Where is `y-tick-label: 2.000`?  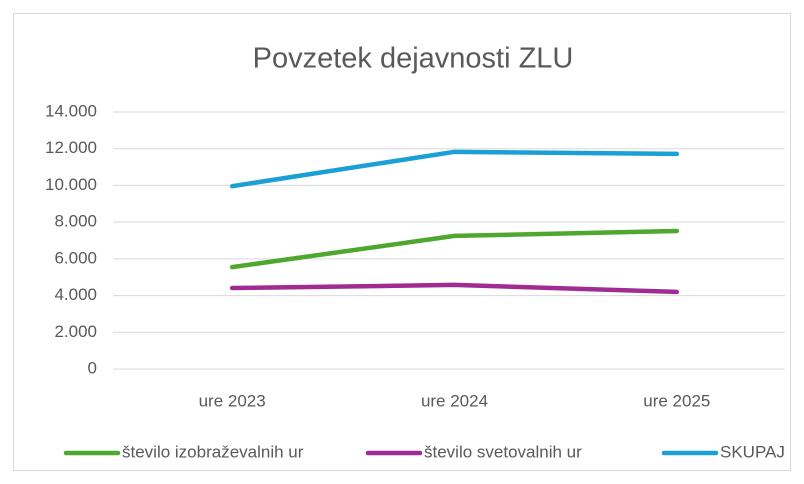 y-tick-label: 2.000 is located at coordinates (75, 331).